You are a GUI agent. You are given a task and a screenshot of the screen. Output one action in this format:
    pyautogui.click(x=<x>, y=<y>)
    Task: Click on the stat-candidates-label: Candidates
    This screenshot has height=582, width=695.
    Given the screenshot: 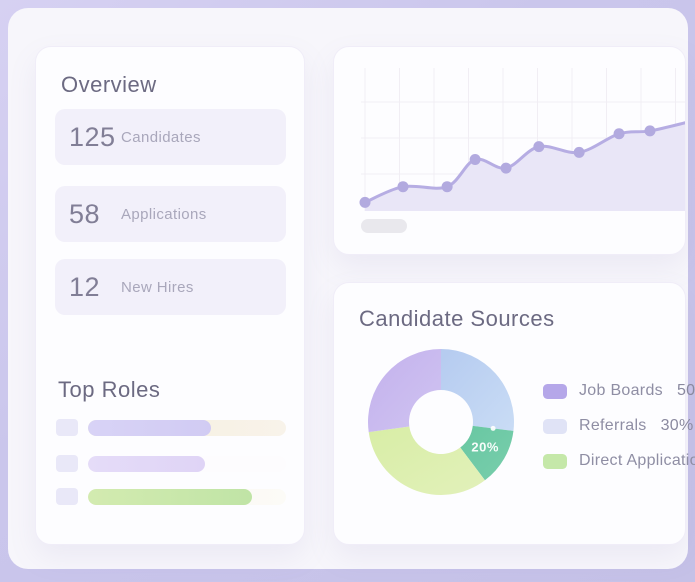 What is the action you would take?
    pyautogui.click(x=161, y=137)
    